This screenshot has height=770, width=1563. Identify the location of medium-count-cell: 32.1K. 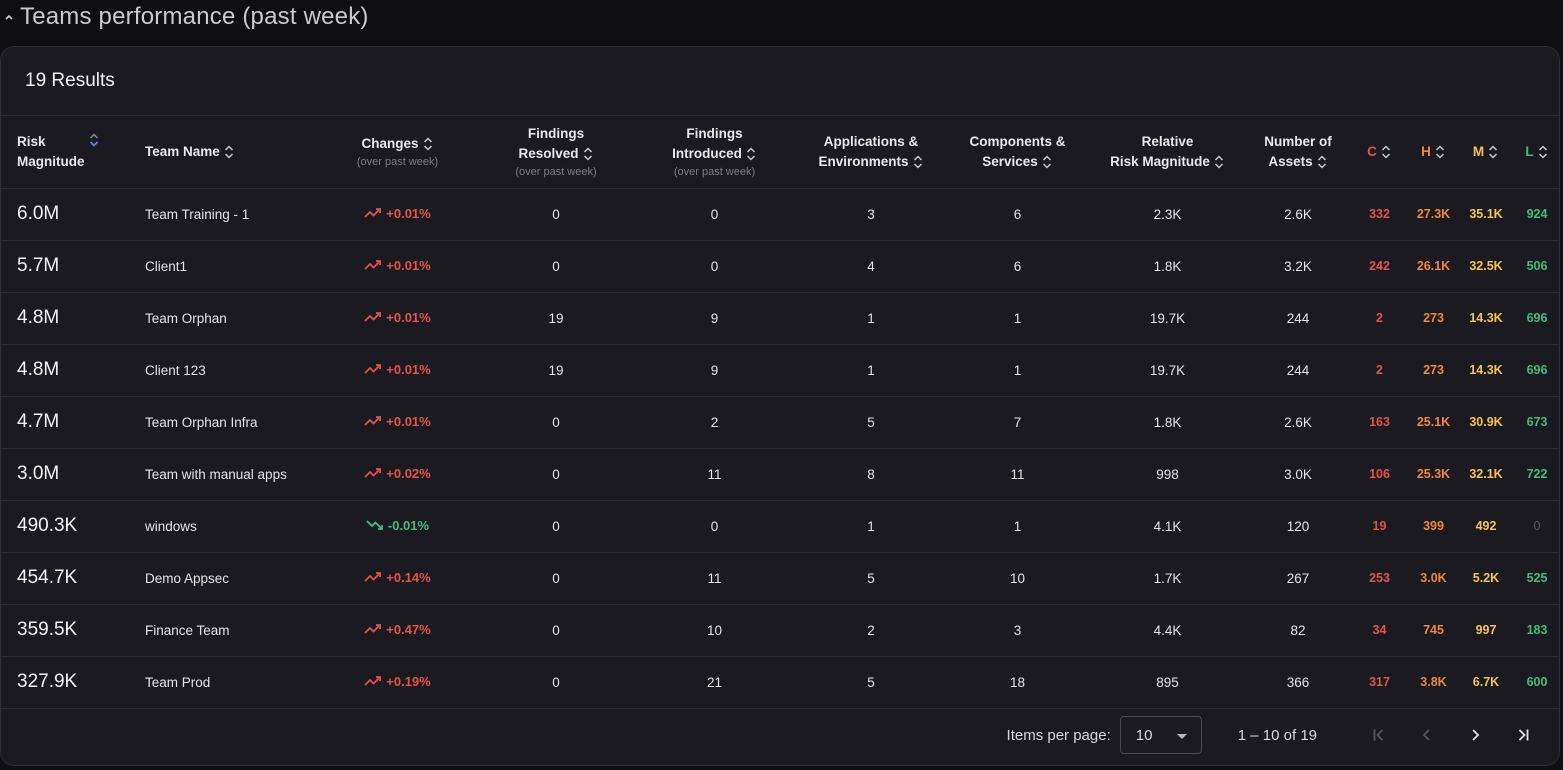
(1486, 474).